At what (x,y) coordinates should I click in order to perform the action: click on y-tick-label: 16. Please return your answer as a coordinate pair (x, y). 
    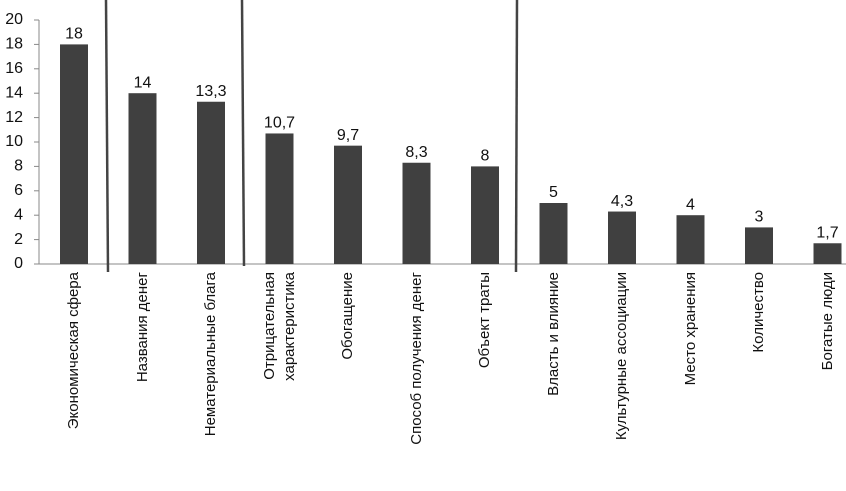
    Looking at the image, I should click on (14, 68).